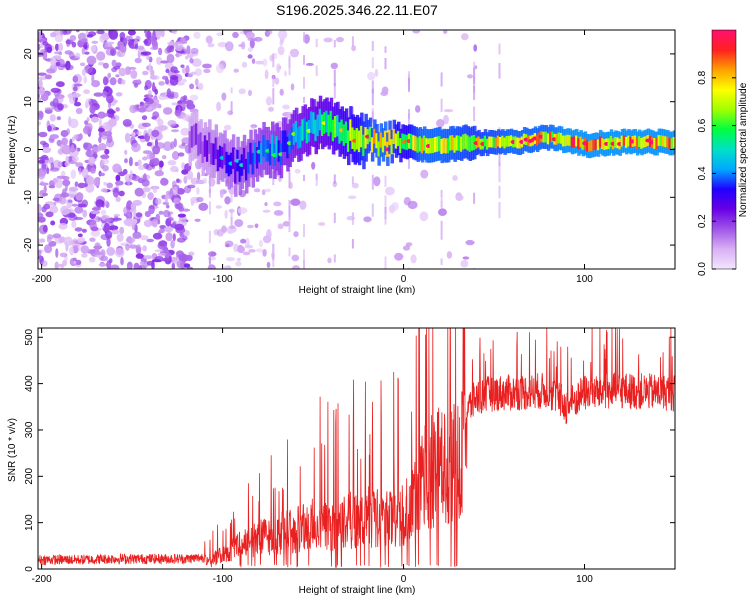 This screenshot has height=600, width=750. What do you see at coordinates (28, 54) in the screenshot?
I see `spectrogram-ytick-label: 20` at bounding box center [28, 54].